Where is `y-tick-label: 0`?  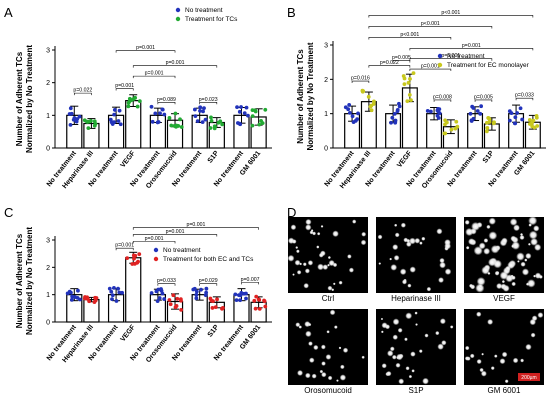
y-tick-label: 0 is located at coordinates (48, 323).